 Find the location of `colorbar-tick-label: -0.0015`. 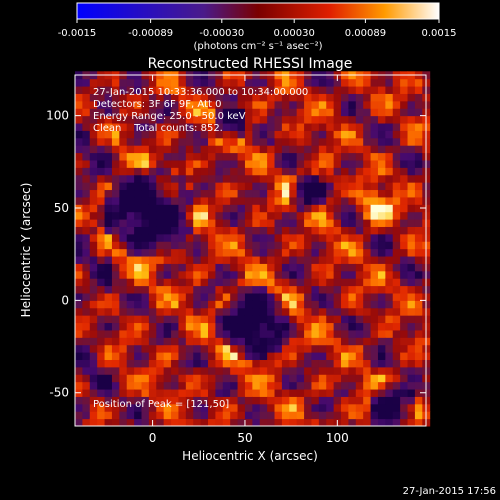

colorbar-tick-label: -0.0015 is located at coordinates (77, 33).